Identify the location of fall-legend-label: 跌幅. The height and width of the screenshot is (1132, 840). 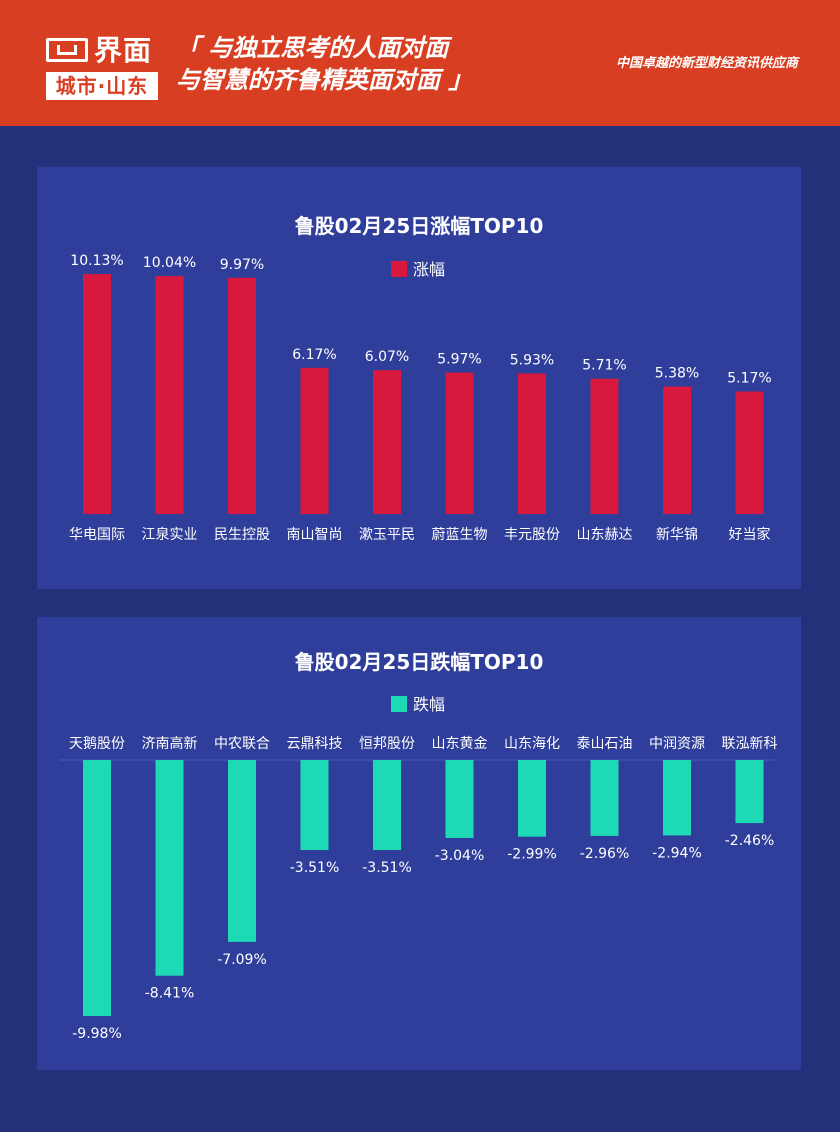
(429, 704).